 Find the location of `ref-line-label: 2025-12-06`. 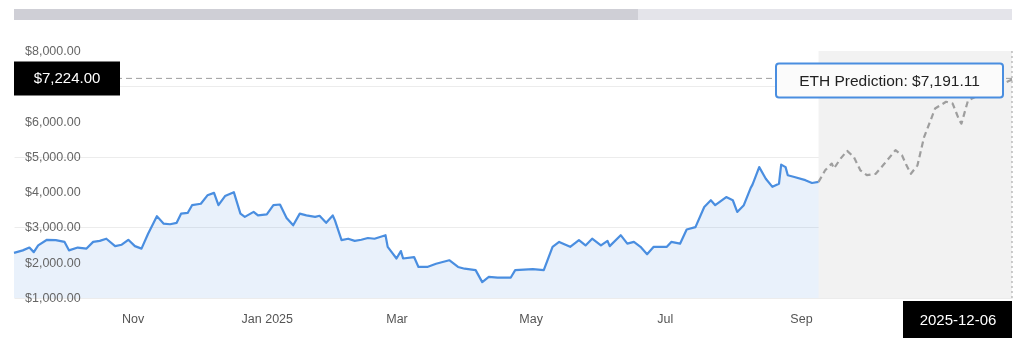

ref-line-label: 2025-12-06 is located at coordinates (958, 319).